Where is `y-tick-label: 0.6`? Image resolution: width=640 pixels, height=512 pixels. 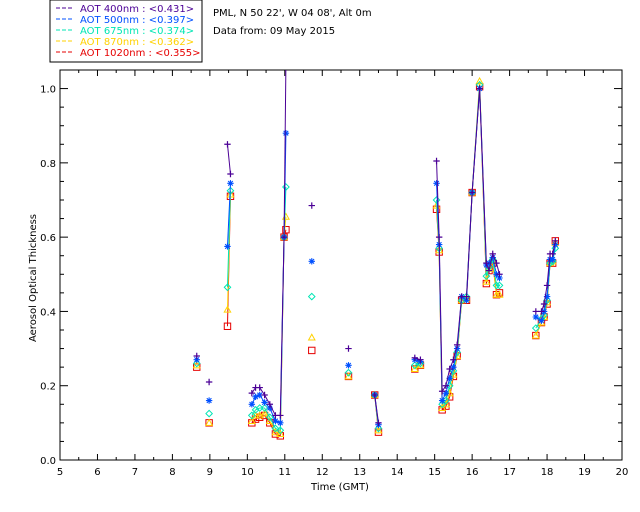
y-tick-label: 0.6 is located at coordinates (48, 238).